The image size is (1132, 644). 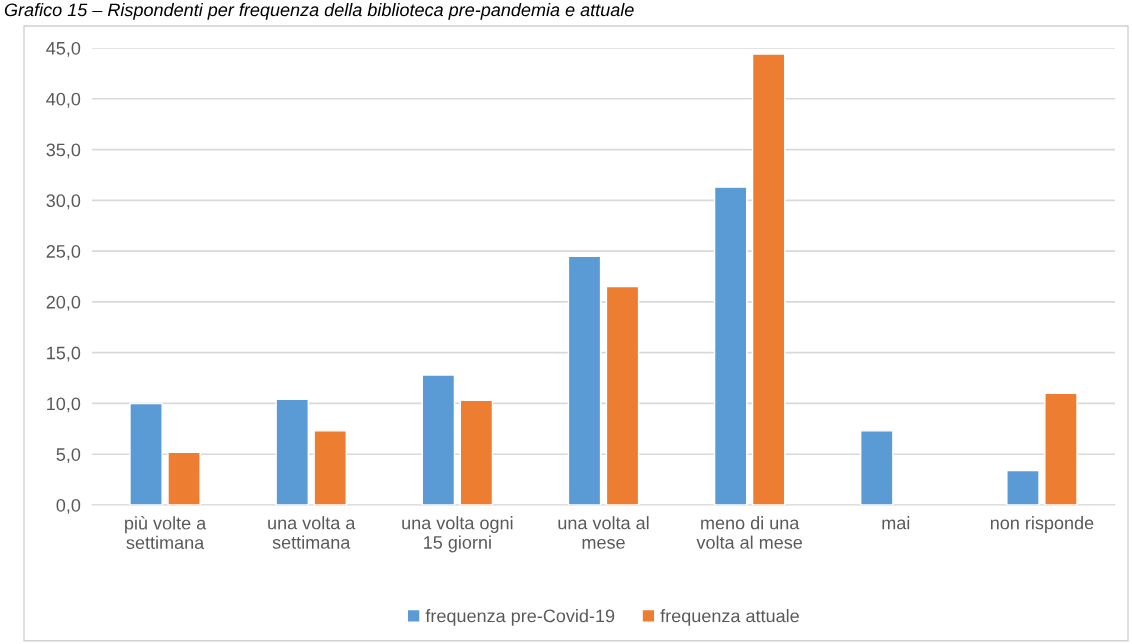 I want to click on x-tick-label: più volte a settimana, so click(x=166, y=533).